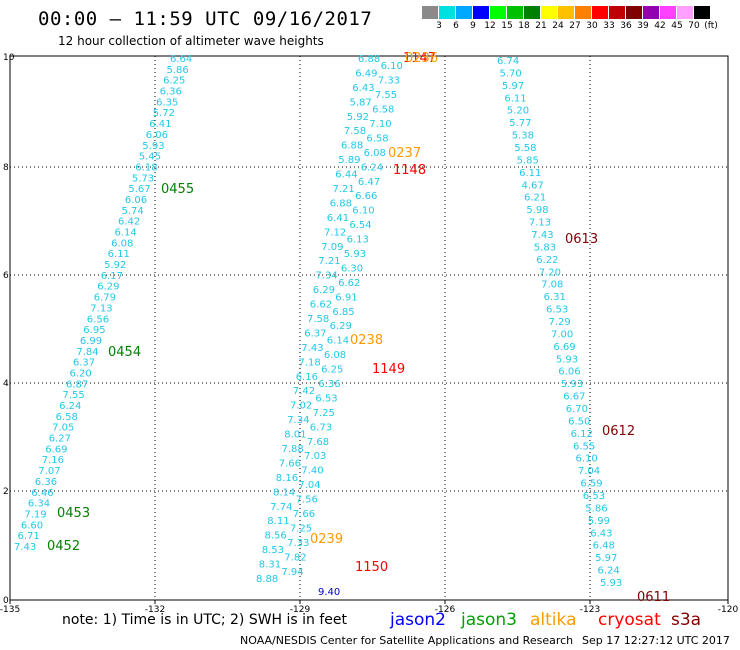 The image size is (740, 650). I want to click on wave-height-value: 7.34, so click(298, 420).